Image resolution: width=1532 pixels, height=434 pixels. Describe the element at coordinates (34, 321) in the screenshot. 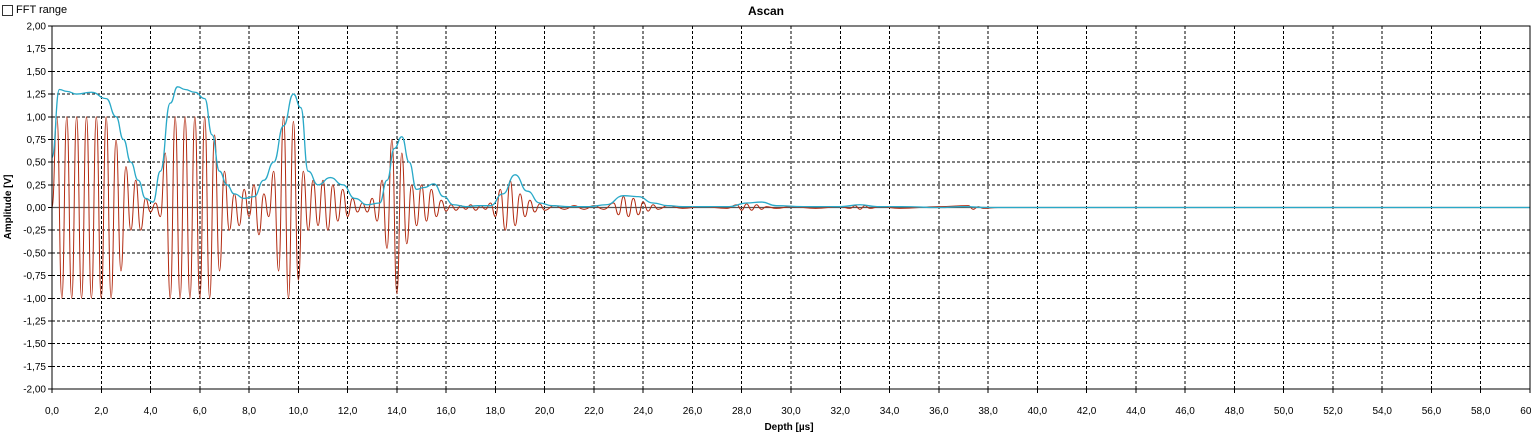

I see `y-tick-label: -1,25` at that location.